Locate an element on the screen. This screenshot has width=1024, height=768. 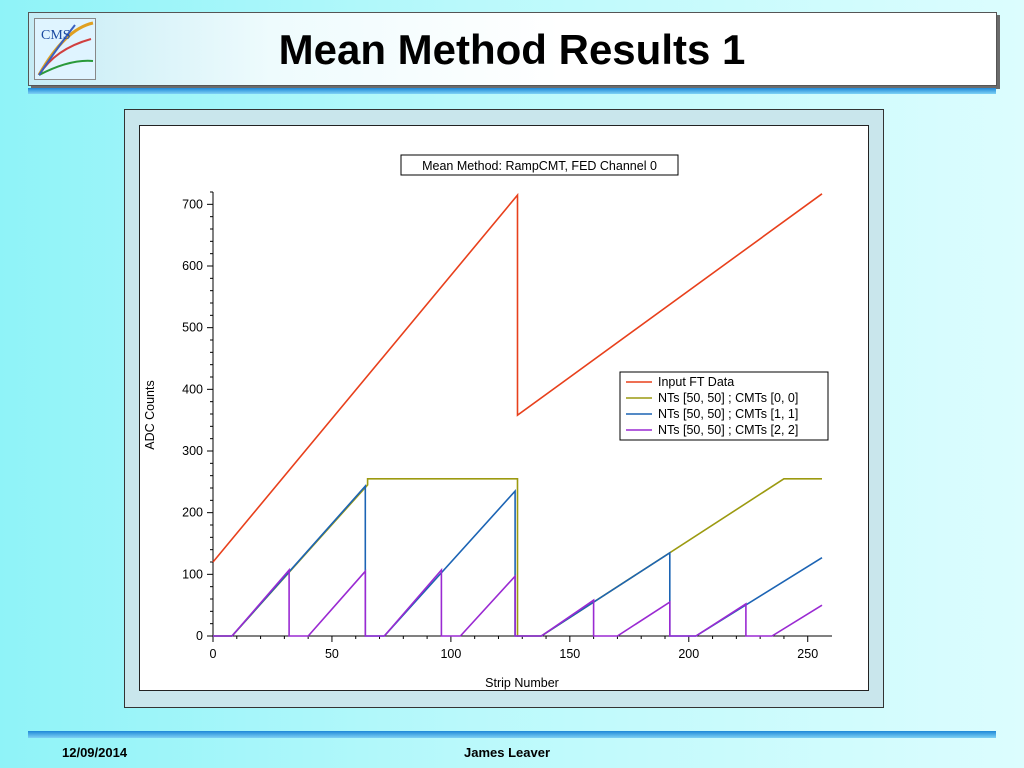
x-tick-label: 250 is located at coordinates (807, 654).